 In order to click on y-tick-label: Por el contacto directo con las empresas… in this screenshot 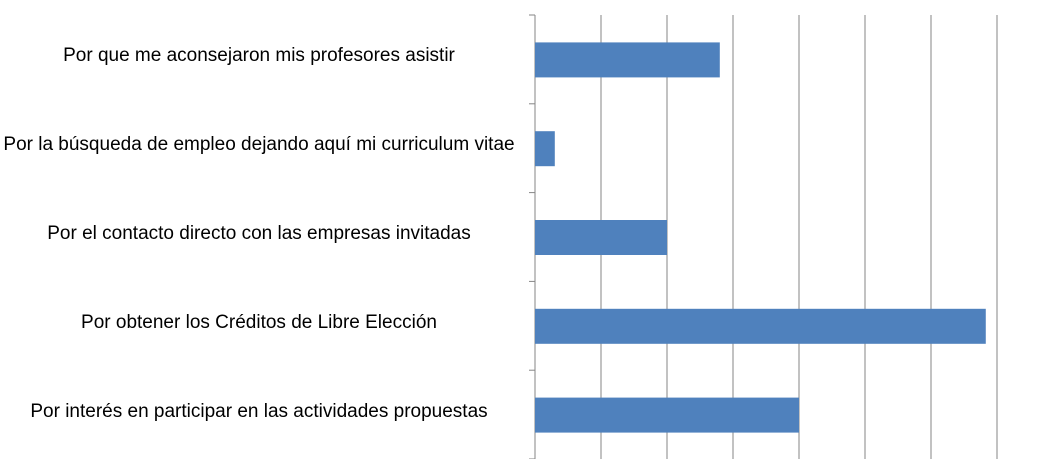, I will do `click(259, 233)`.